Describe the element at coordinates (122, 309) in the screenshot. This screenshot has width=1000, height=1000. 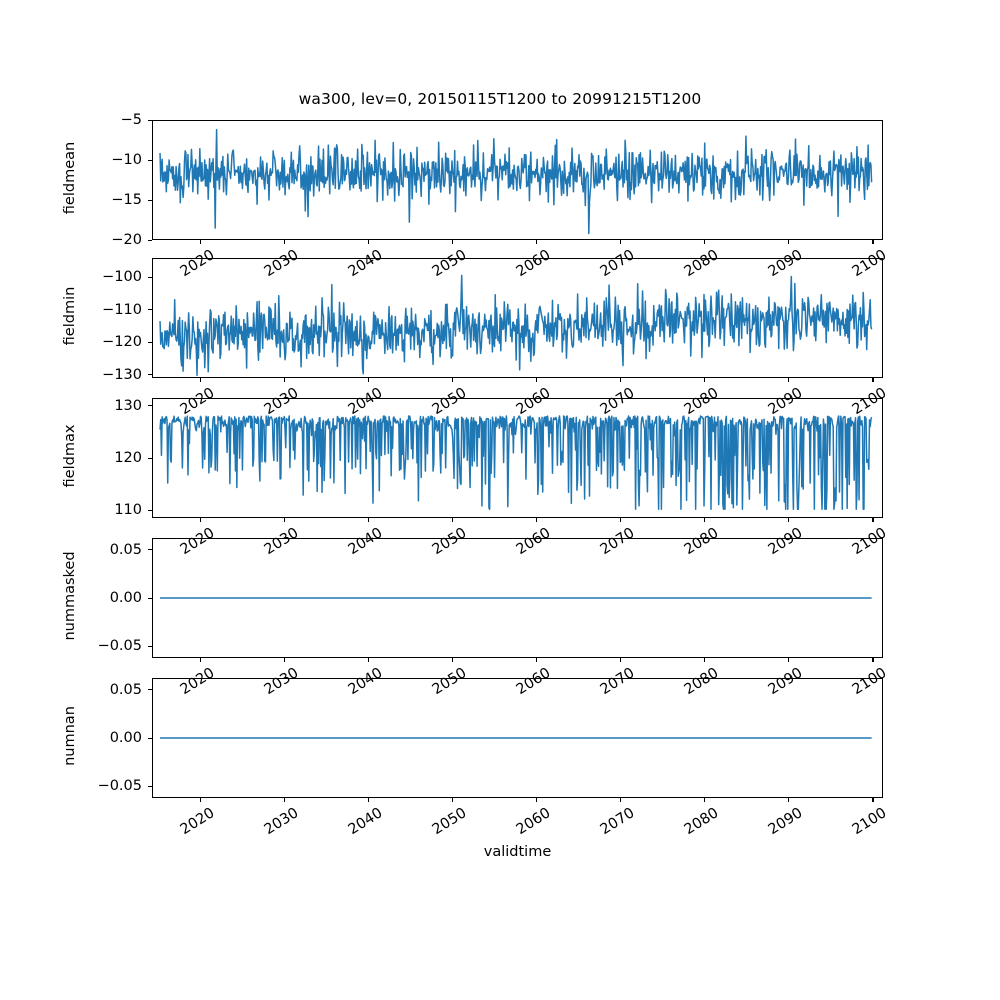
I see `y-tick-label: −110` at that location.